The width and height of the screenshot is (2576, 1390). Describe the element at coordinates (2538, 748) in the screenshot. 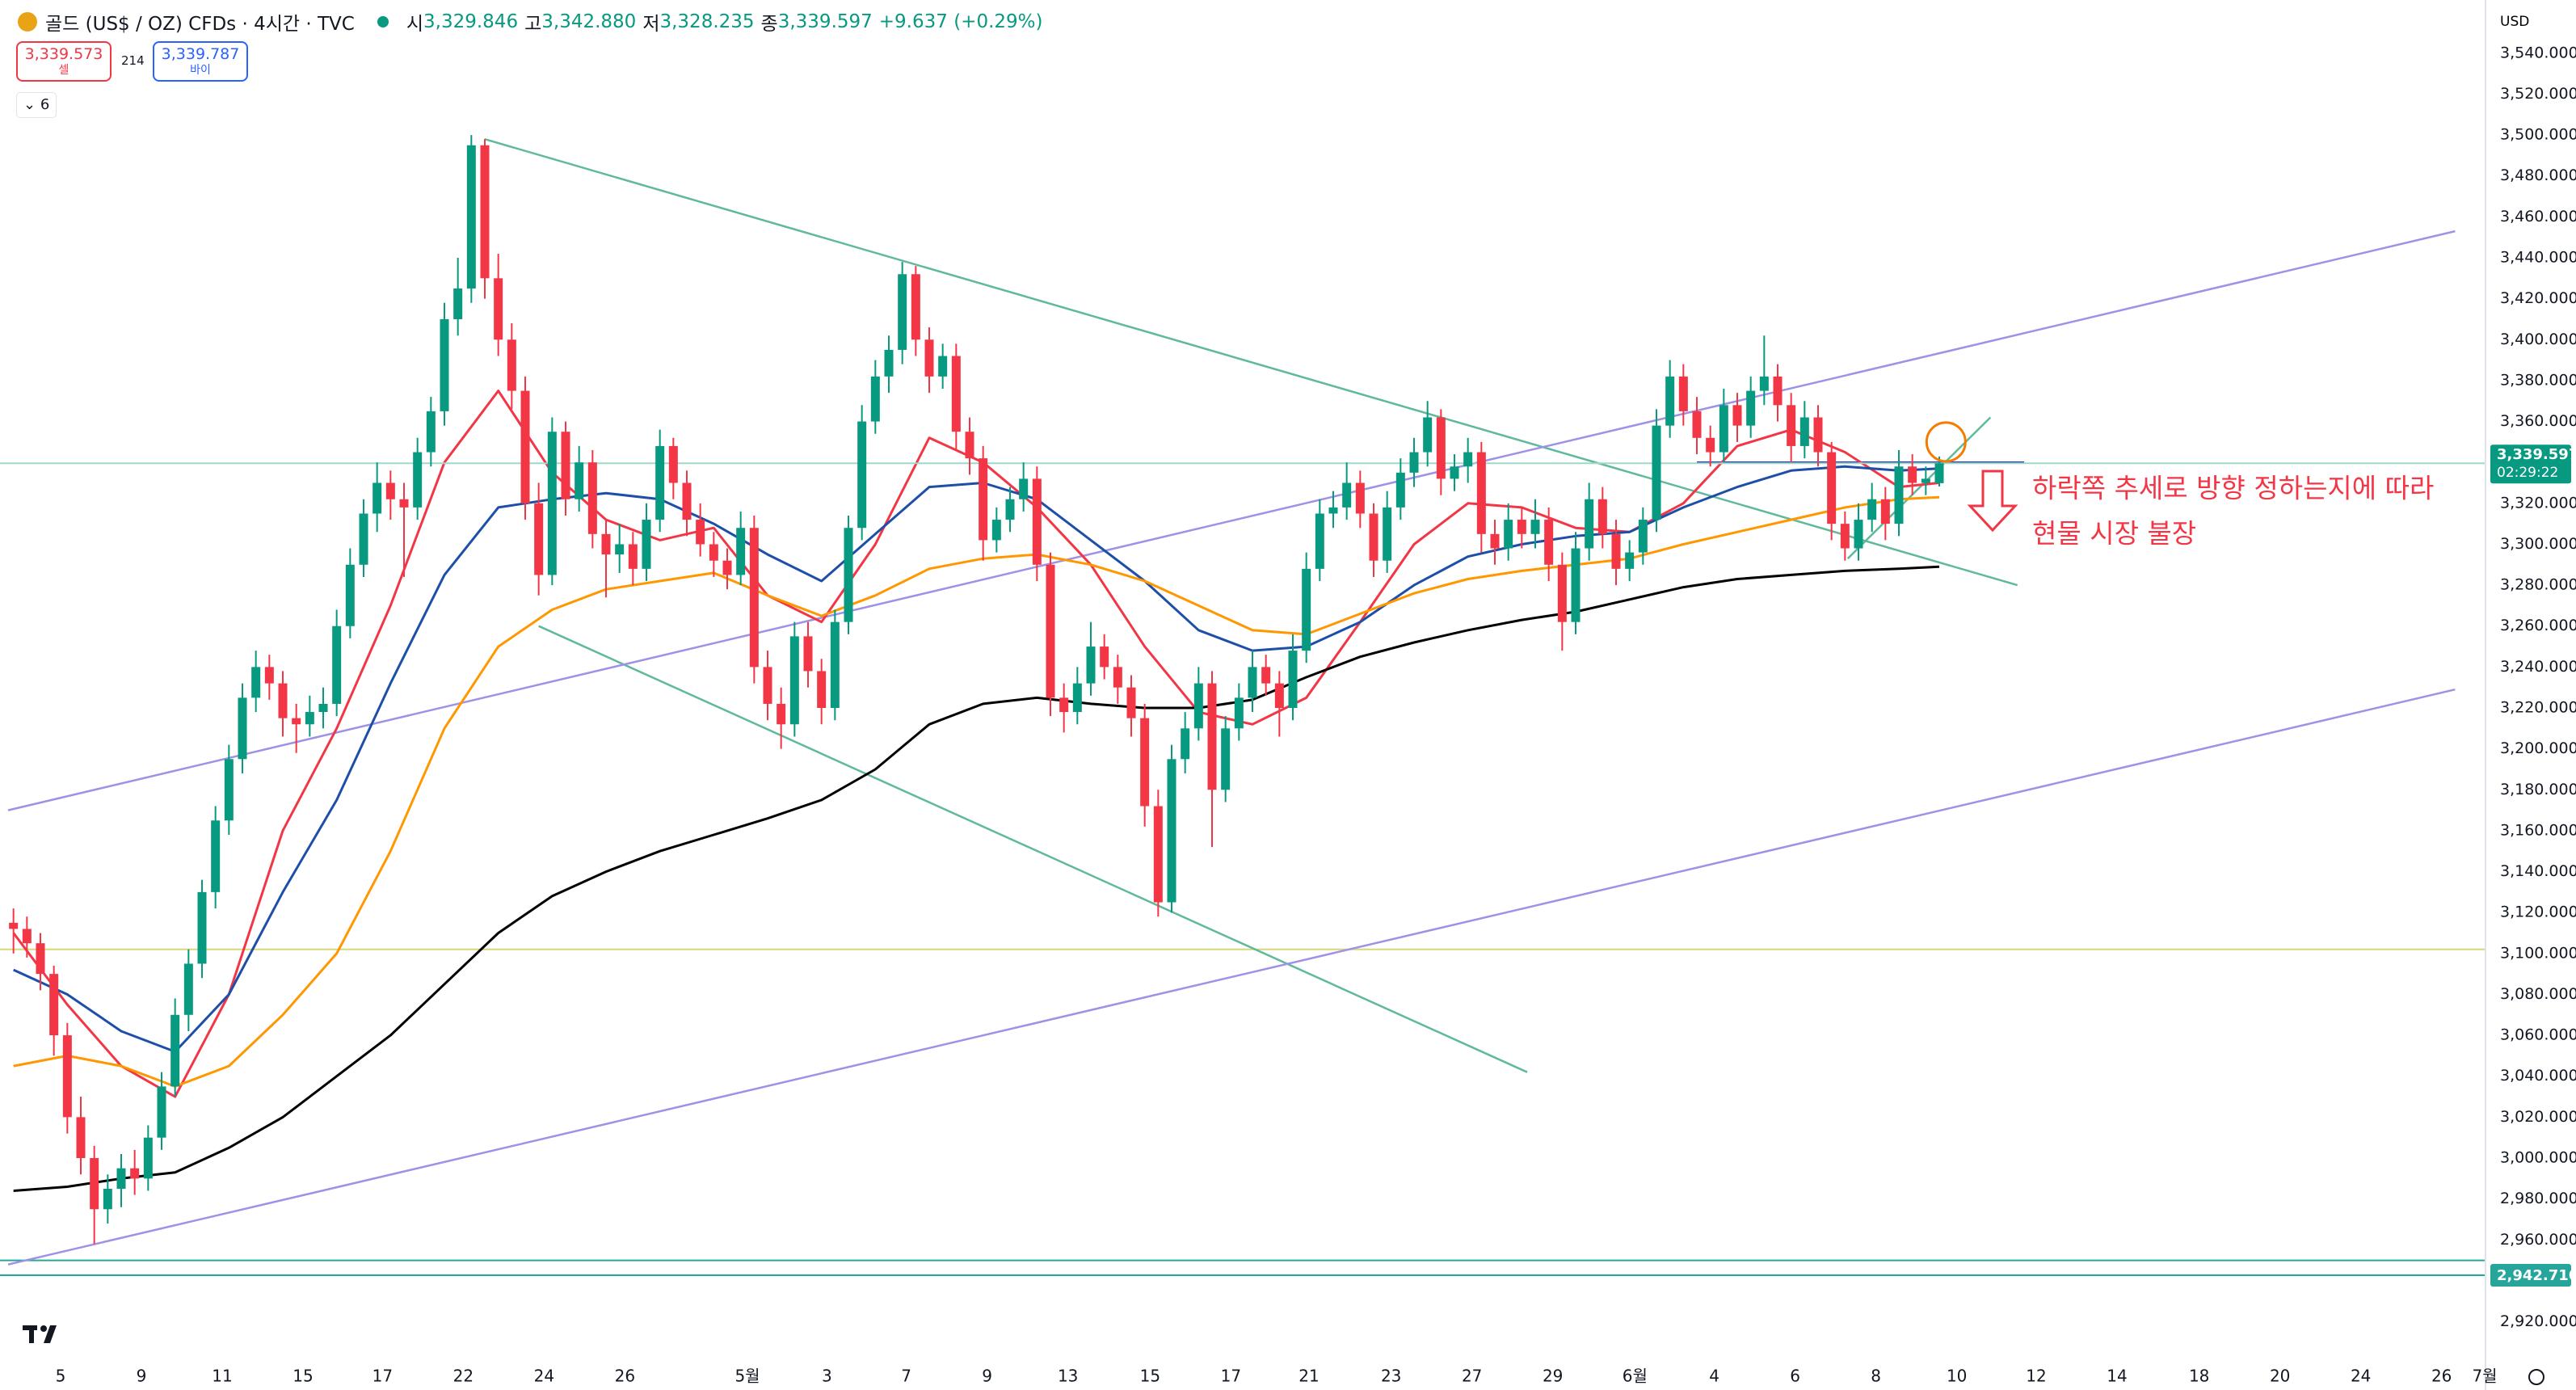

I see `y-tick-label: 3,200.000` at that location.